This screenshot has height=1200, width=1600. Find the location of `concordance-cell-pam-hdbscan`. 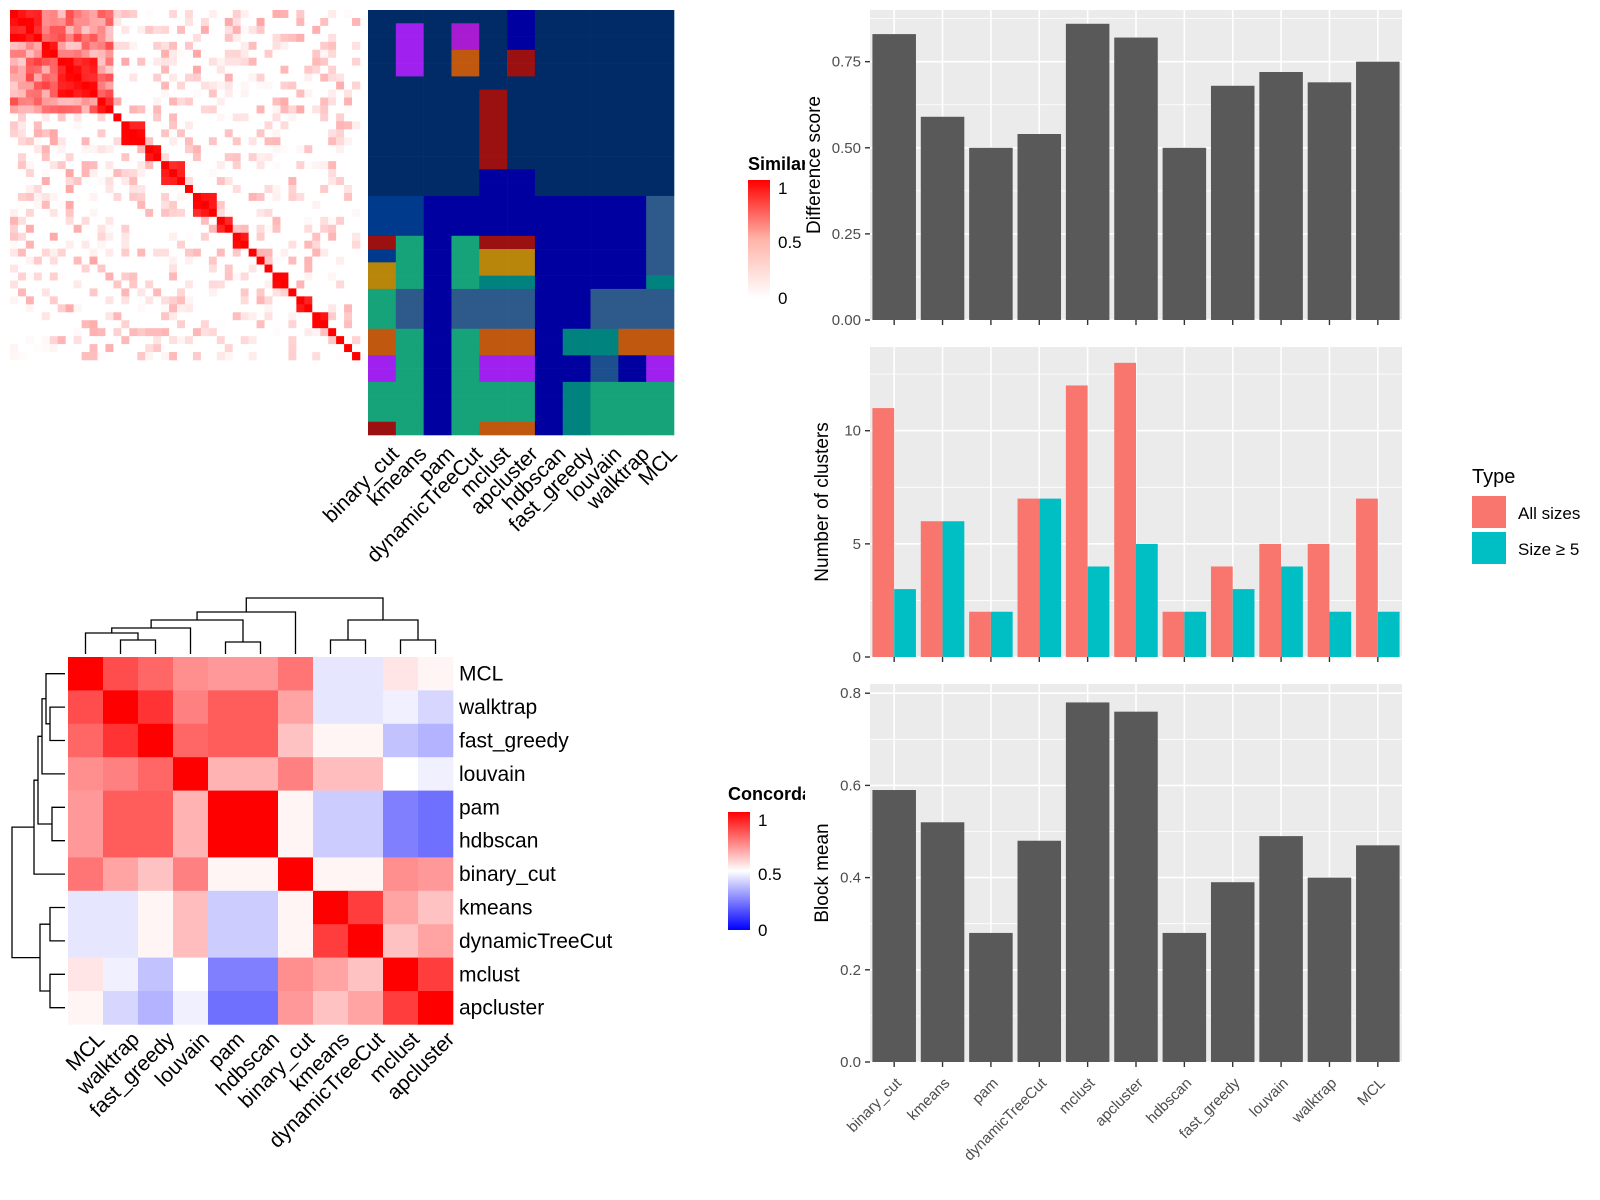

concordance-cell-pam-hdbscan is located at coordinates (261, 807).